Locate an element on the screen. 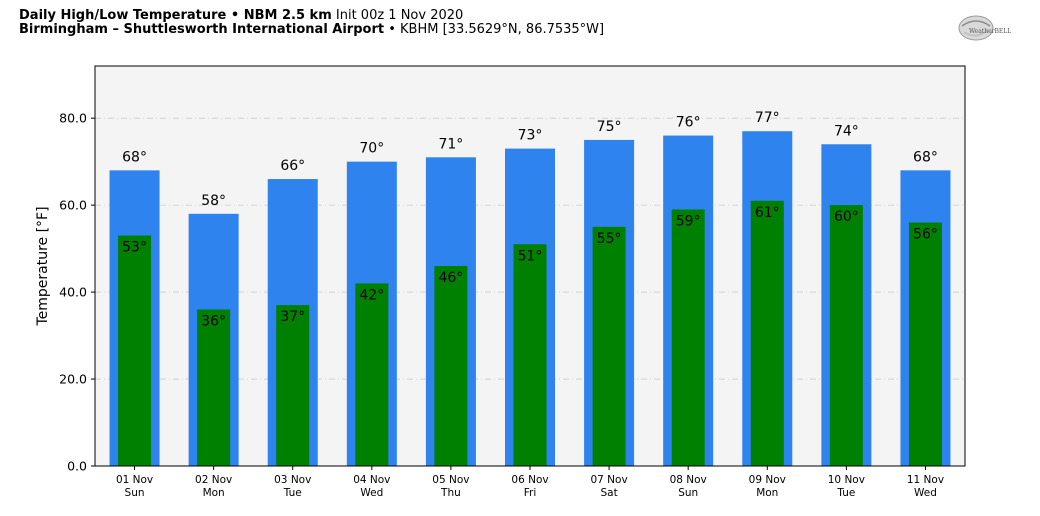 The image size is (1040, 516). high-value-label-5: 73° is located at coordinates (530, 136).